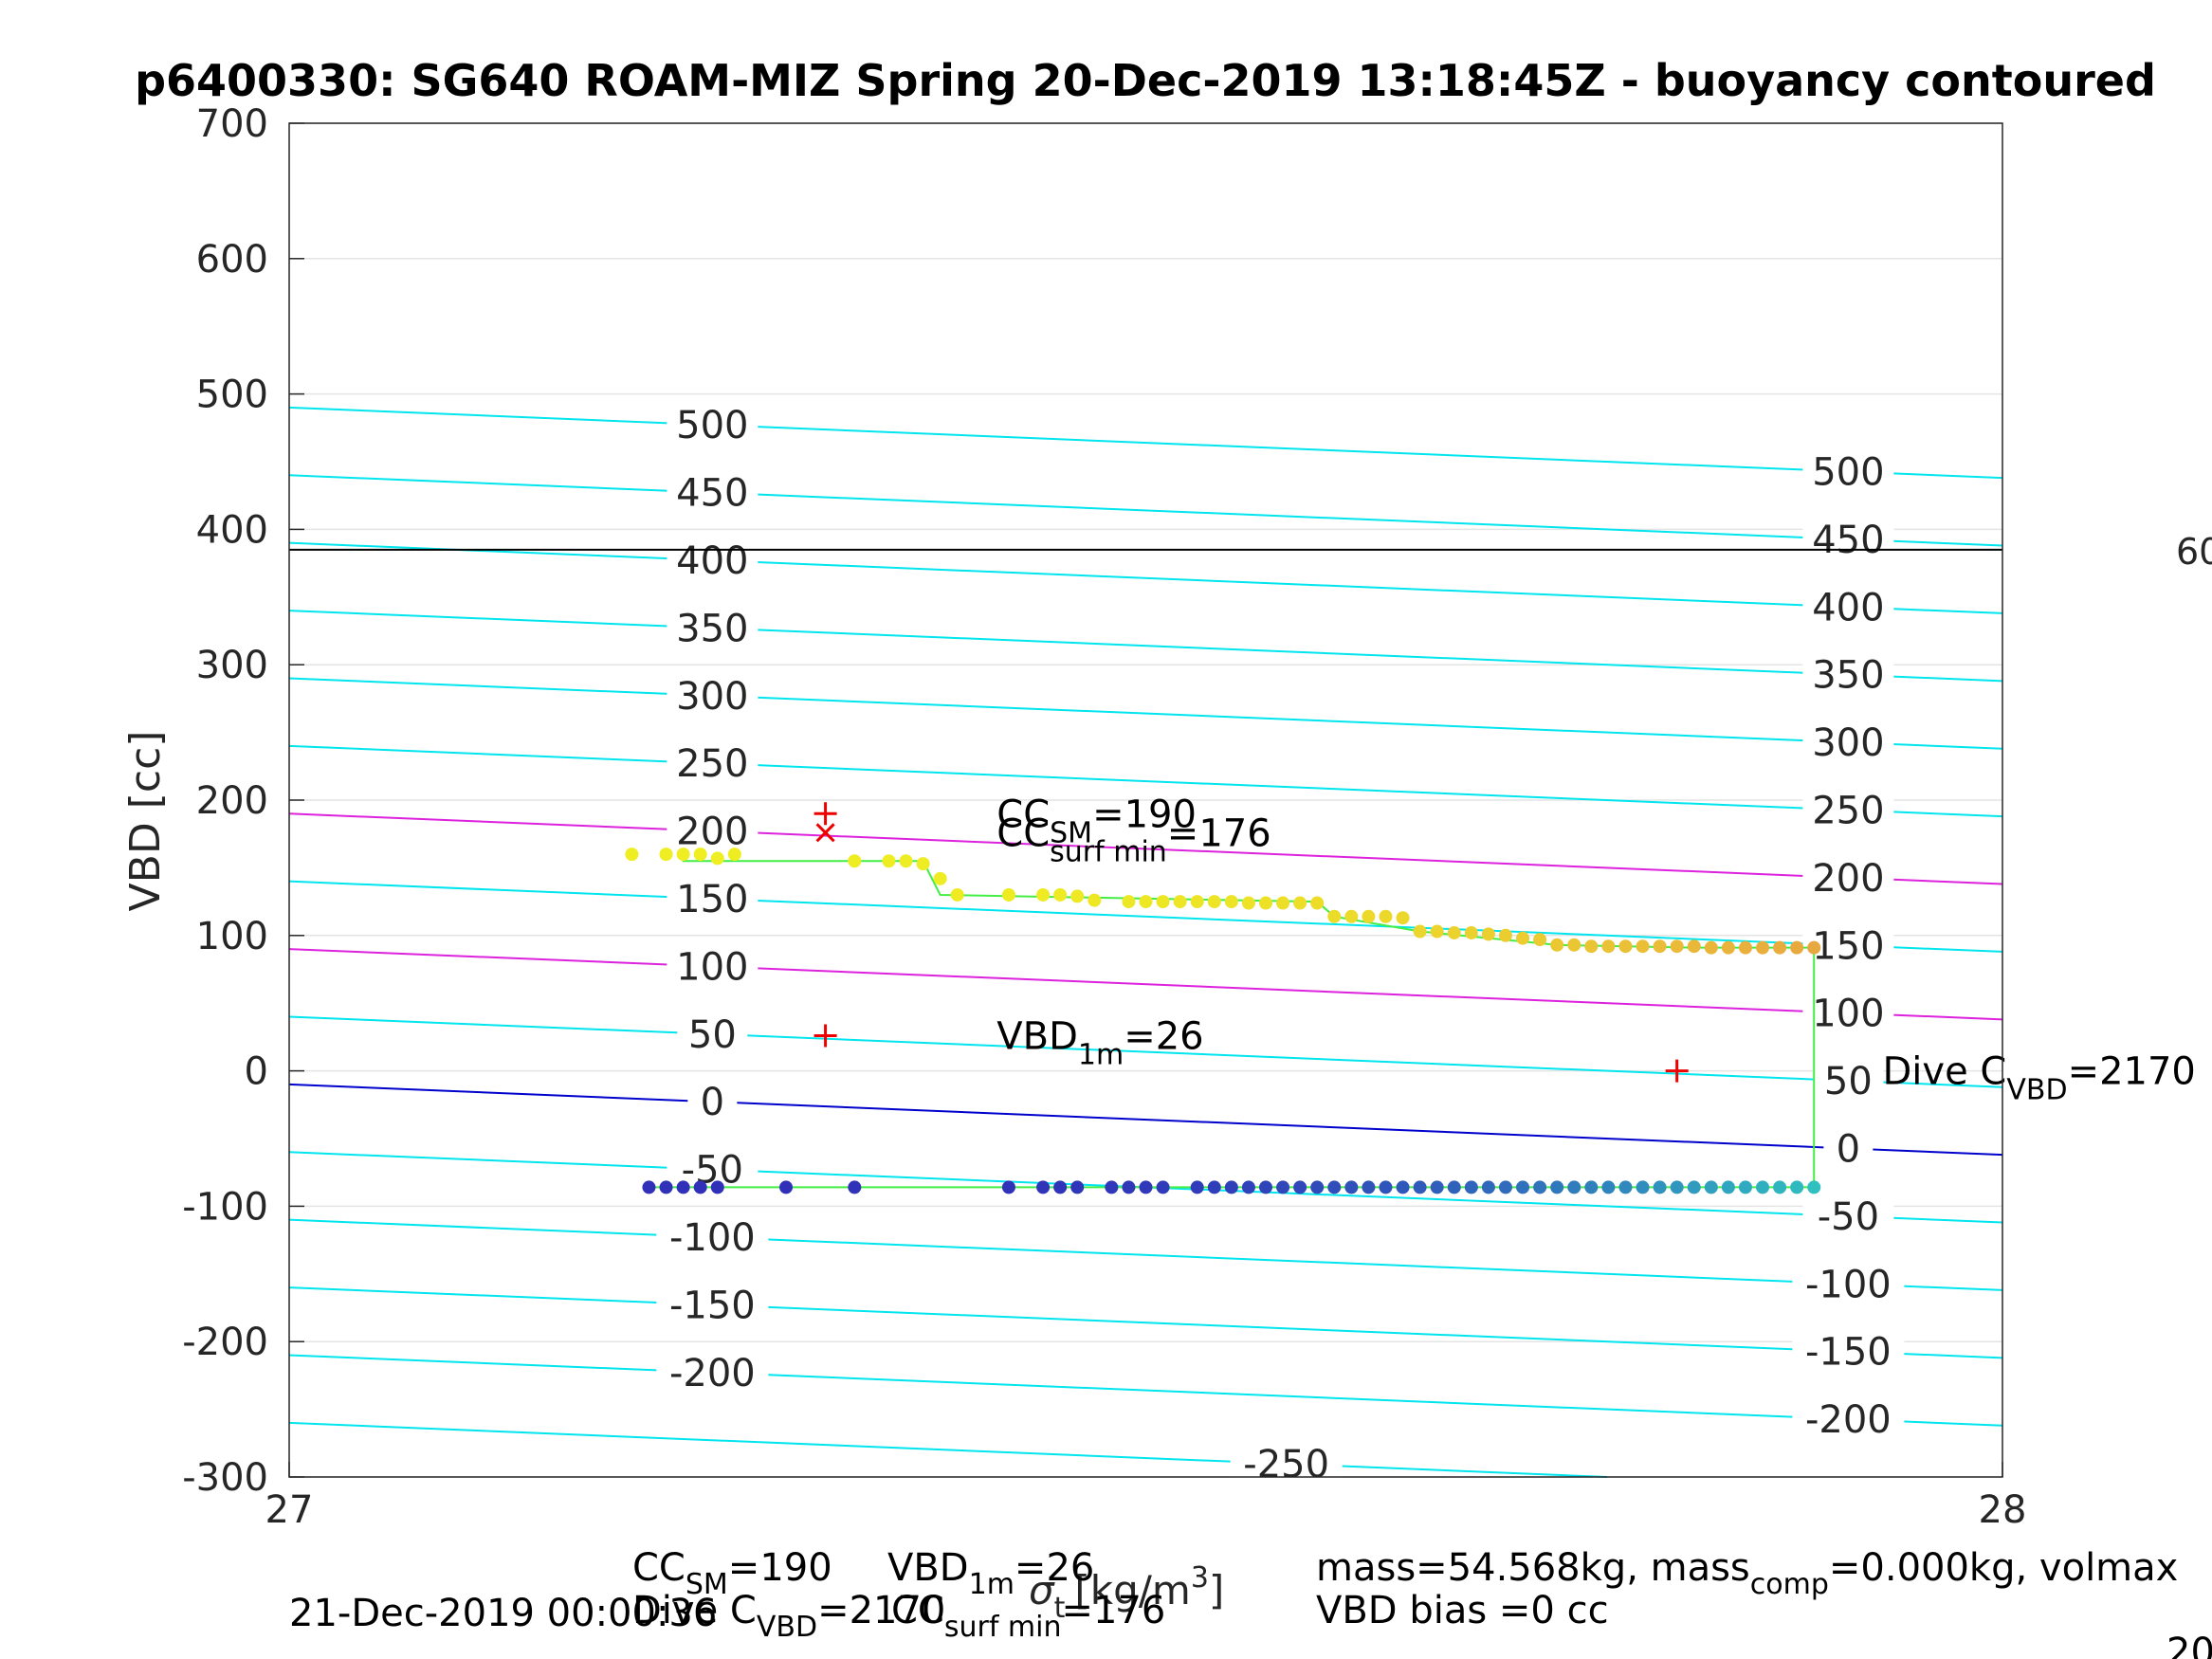 The width and height of the screenshot is (2212, 1659). I want to click on contour-label-right: 300, so click(1848, 743).